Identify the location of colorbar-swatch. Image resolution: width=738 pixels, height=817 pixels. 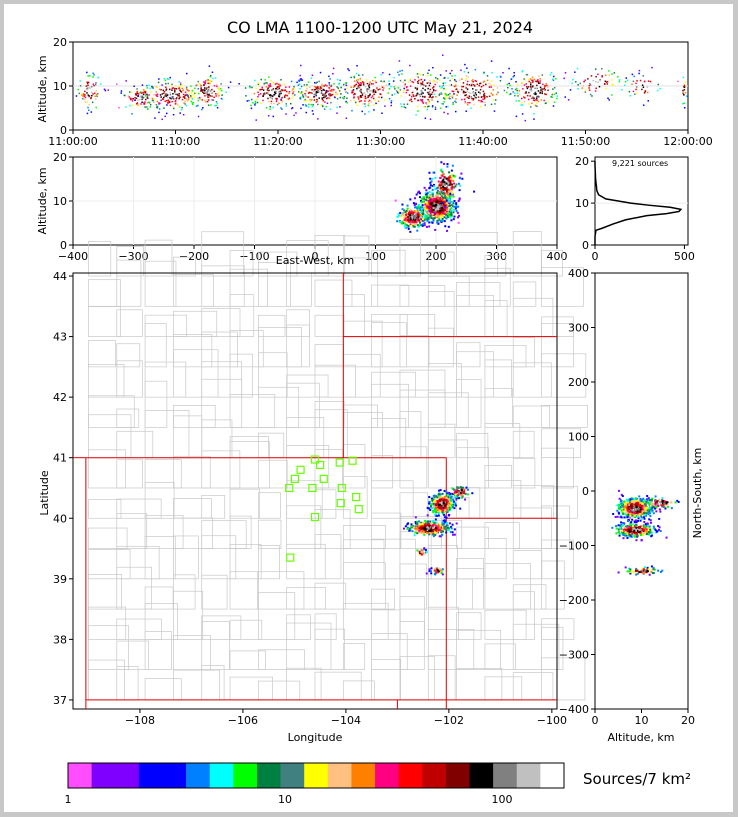
(245, 775).